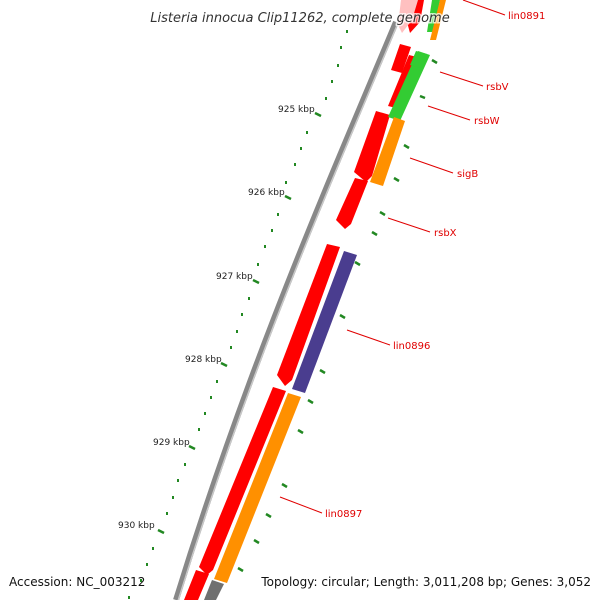 This screenshot has height=600, width=600. What do you see at coordinates (171, 443) in the screenshot?
I see `scale-label-929: 929 kbp` at bounding box center [171, 443].